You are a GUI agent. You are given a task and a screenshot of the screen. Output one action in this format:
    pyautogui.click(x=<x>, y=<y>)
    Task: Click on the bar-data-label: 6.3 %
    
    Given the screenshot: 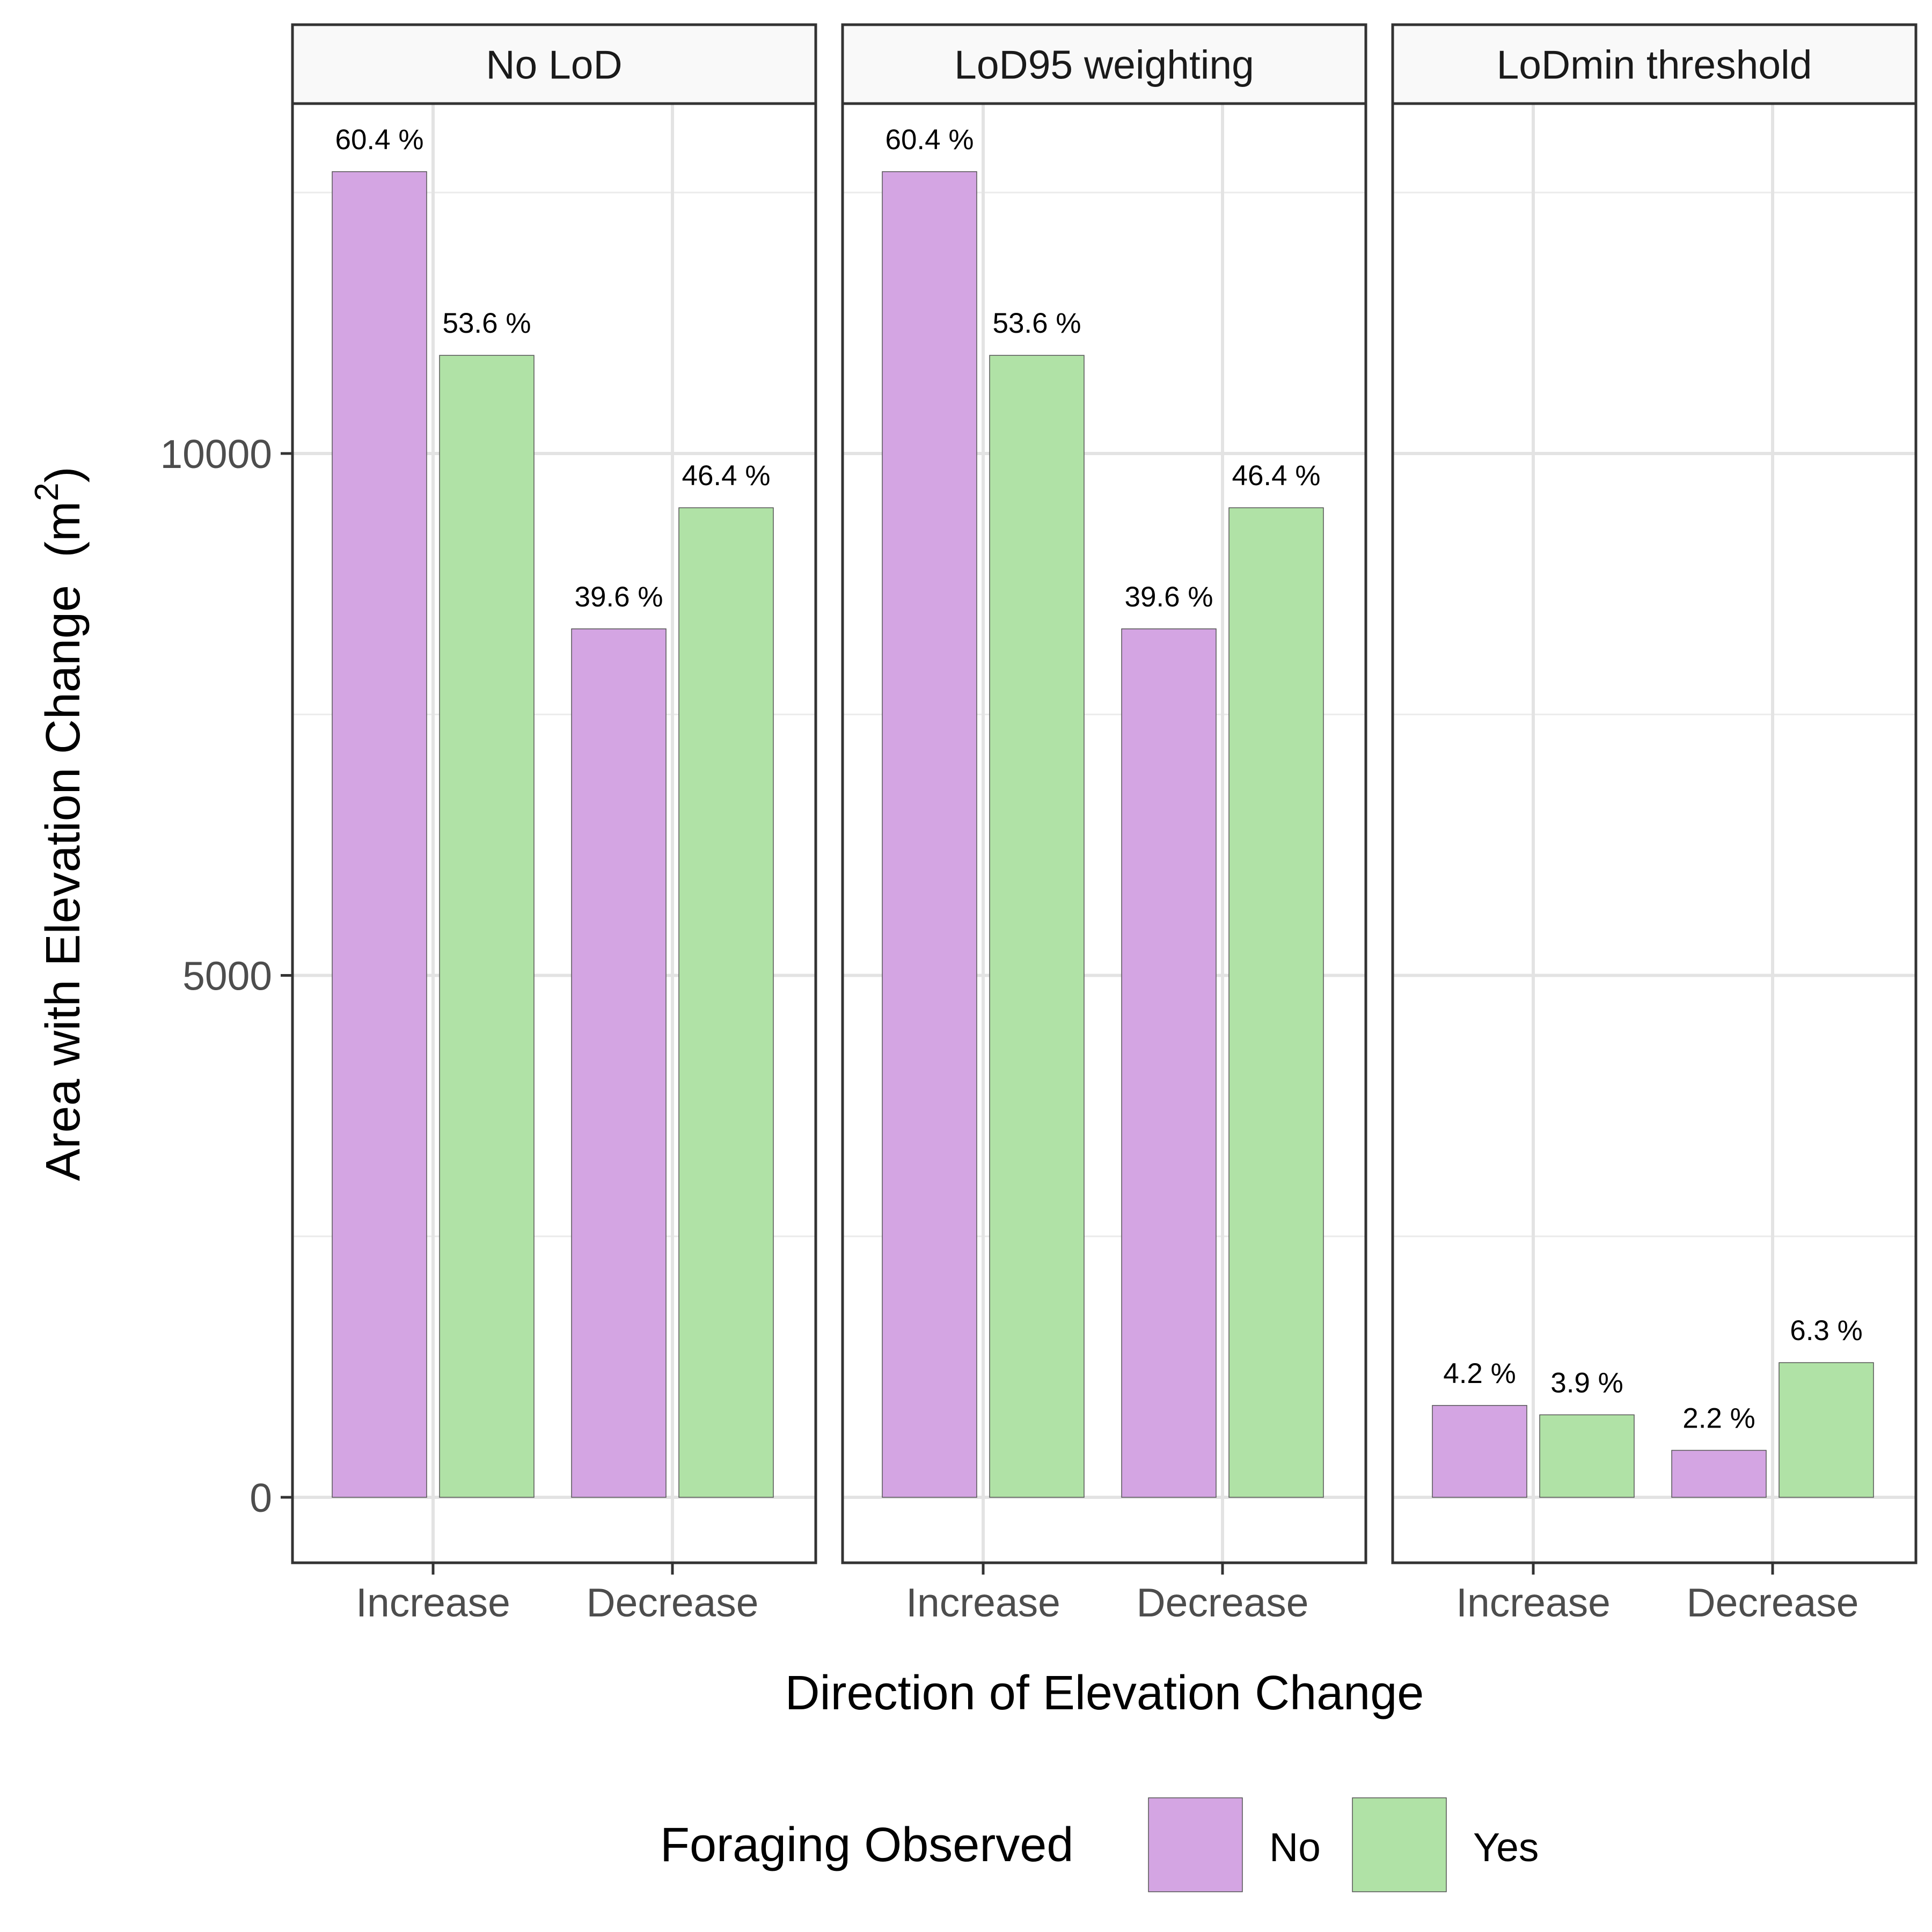 What is the action you would take?
    pyautogui.click(x=1826, y=1330)
    